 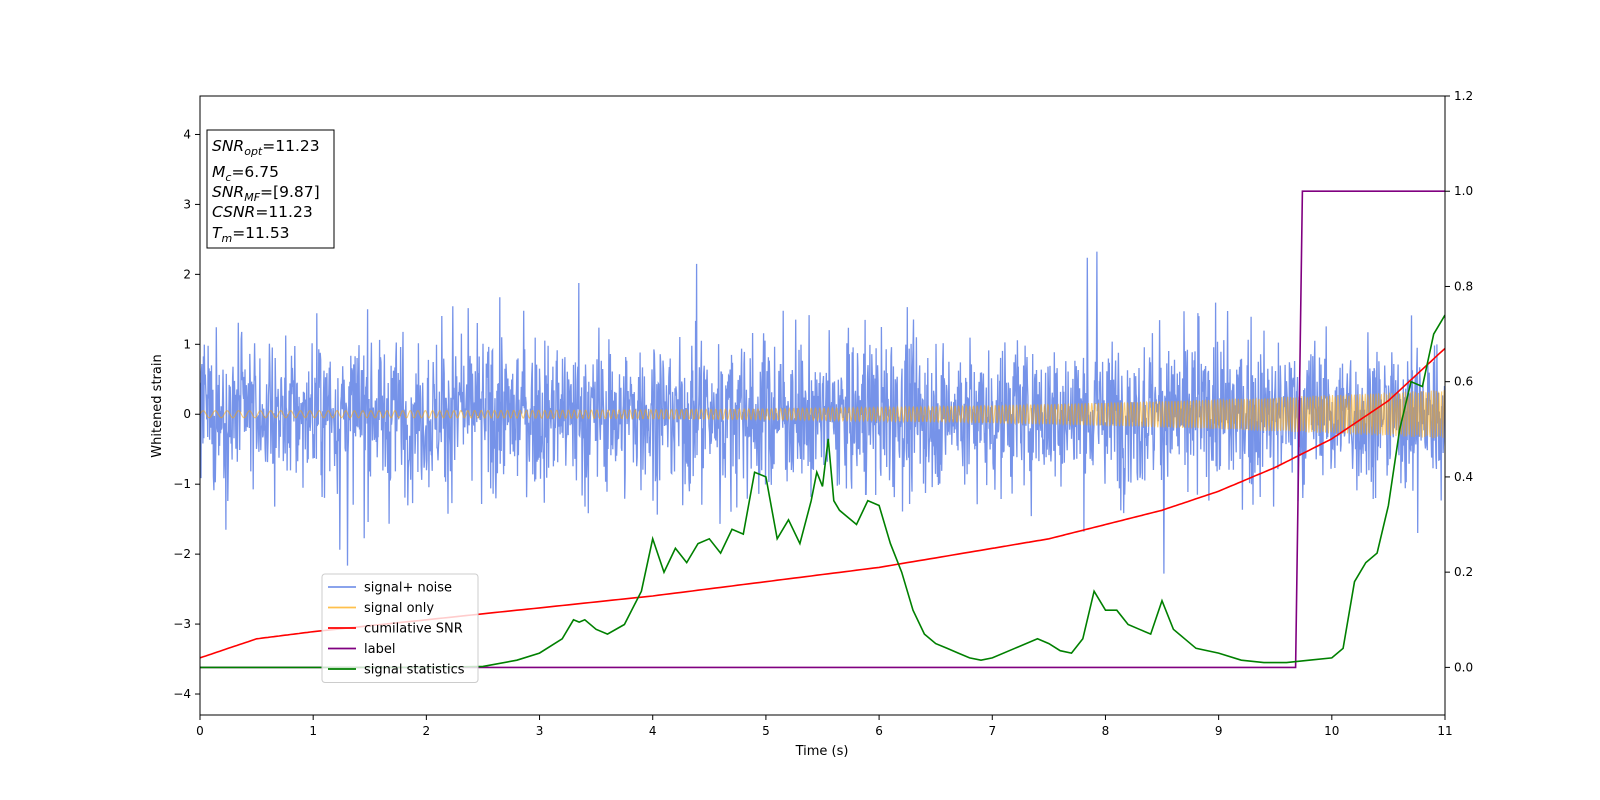 I want to click on y-axis-right: 0.0 0.2 0.4 0.6 0.8 1.0 1.2, so click(x=1459, y=381).